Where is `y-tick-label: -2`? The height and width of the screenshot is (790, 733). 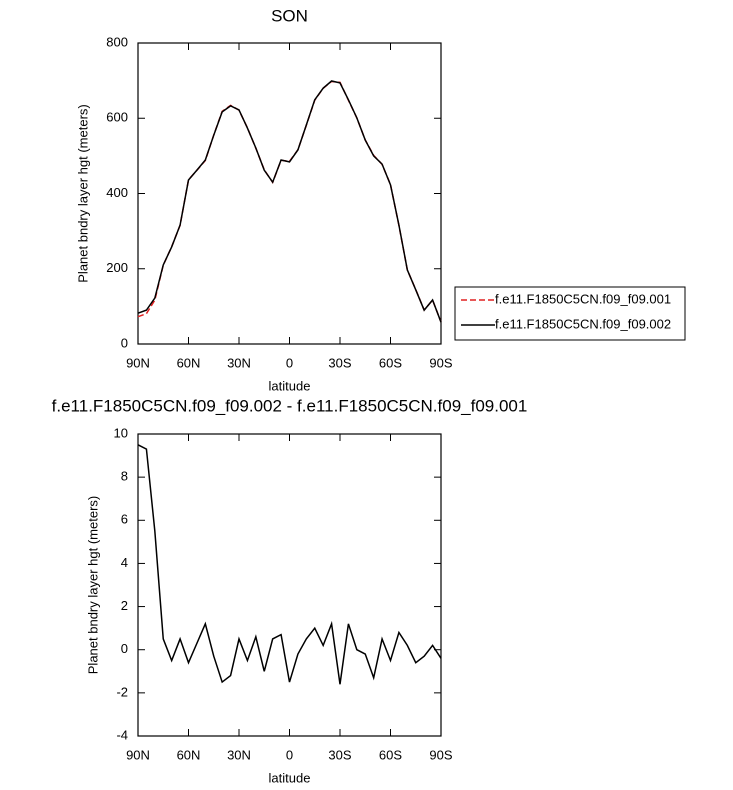
y-tick-label: -2 is located at coordinates (122, 691).